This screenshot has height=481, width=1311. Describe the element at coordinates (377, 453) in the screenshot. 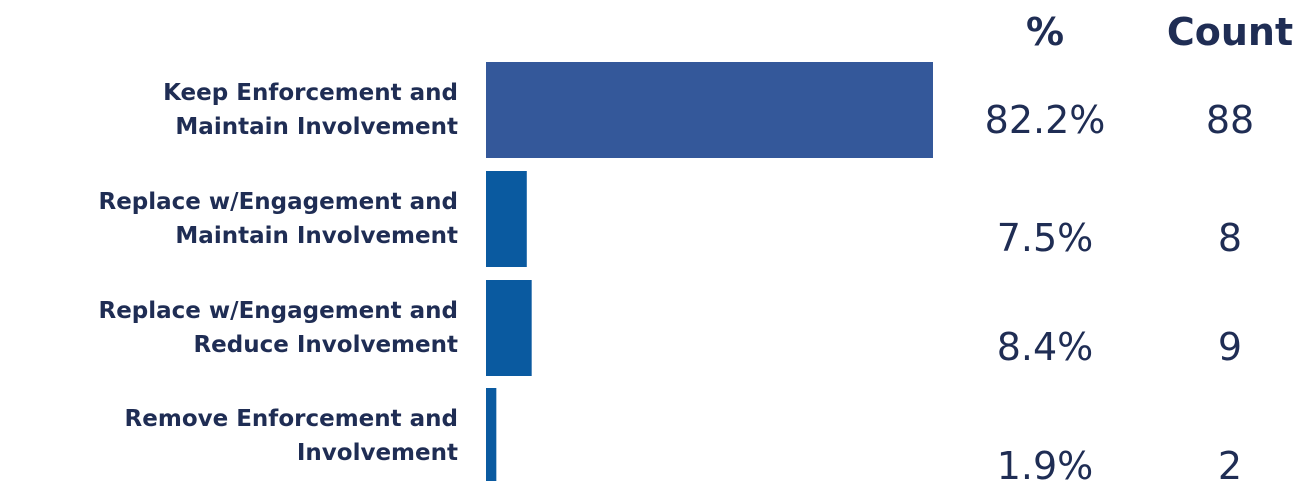

I see `category-label-line2: Involvement` at that location.